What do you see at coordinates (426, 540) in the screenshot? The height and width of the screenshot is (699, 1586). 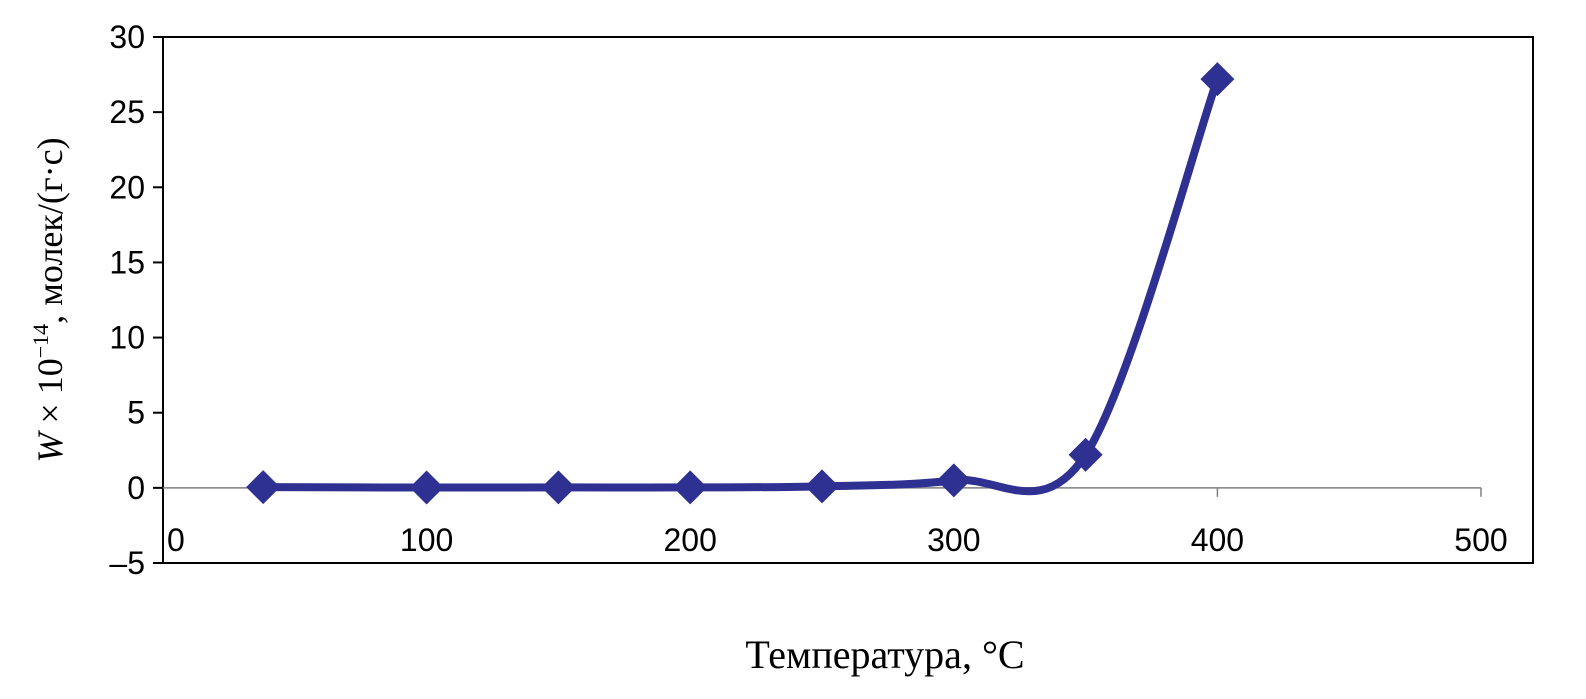 I see `x-tick-label: 100` at bounding box center [426, 540].